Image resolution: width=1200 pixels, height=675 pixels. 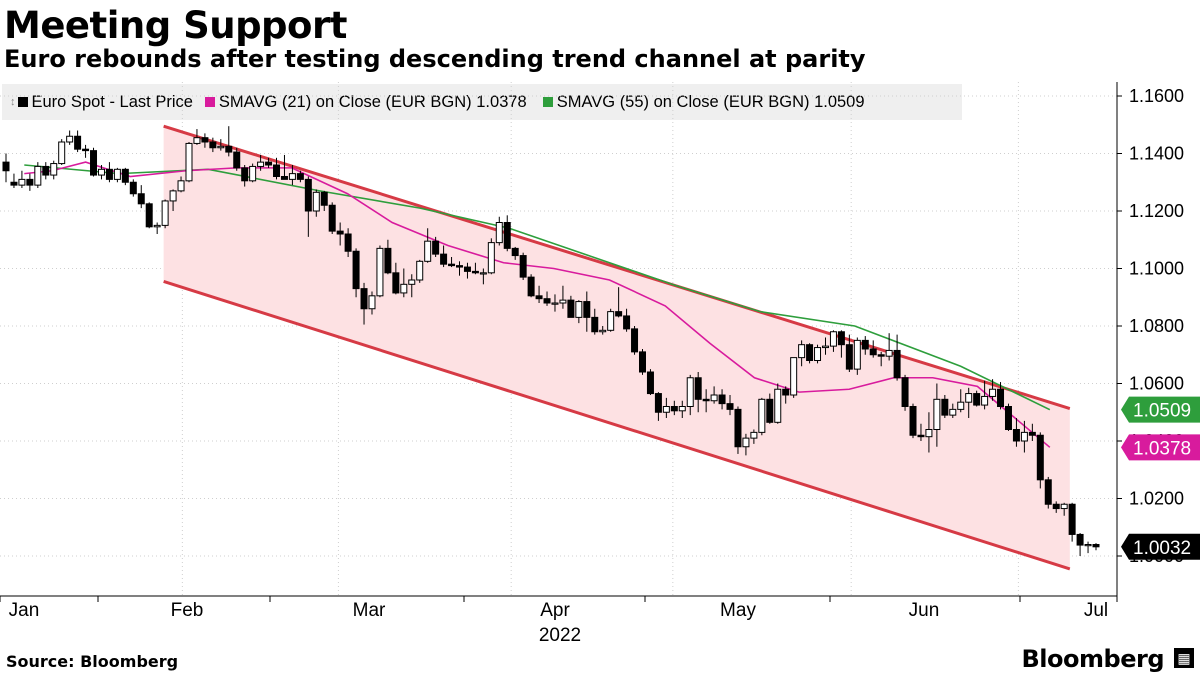 I want to click on last-price-tag, so click(x=1160, y=546).